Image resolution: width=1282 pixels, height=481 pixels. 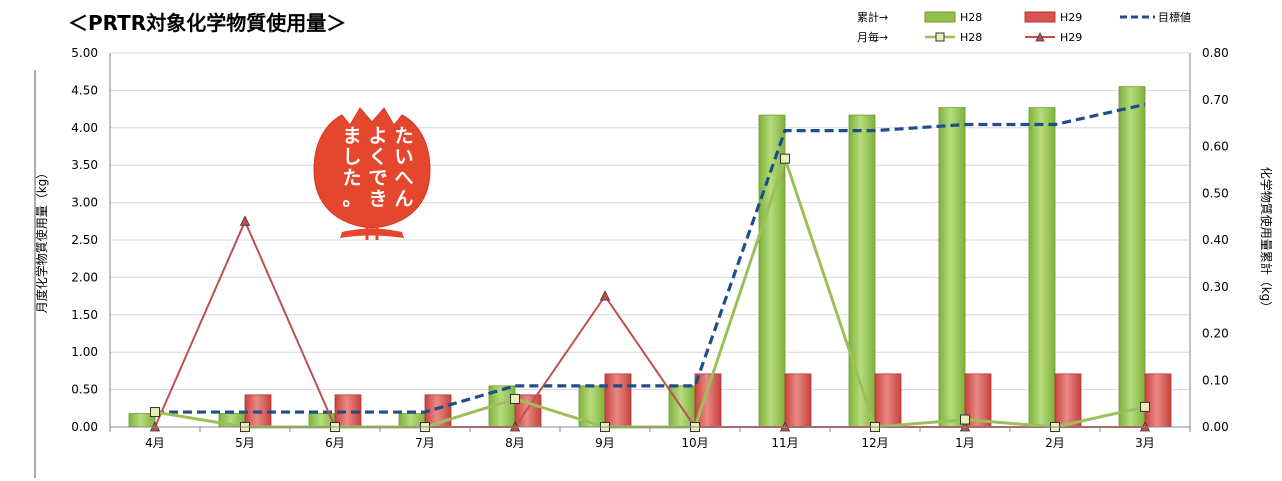 I want to click on chart-title: ＜PRTR対象化学物質使用量＞, so click(x=207, y=23).